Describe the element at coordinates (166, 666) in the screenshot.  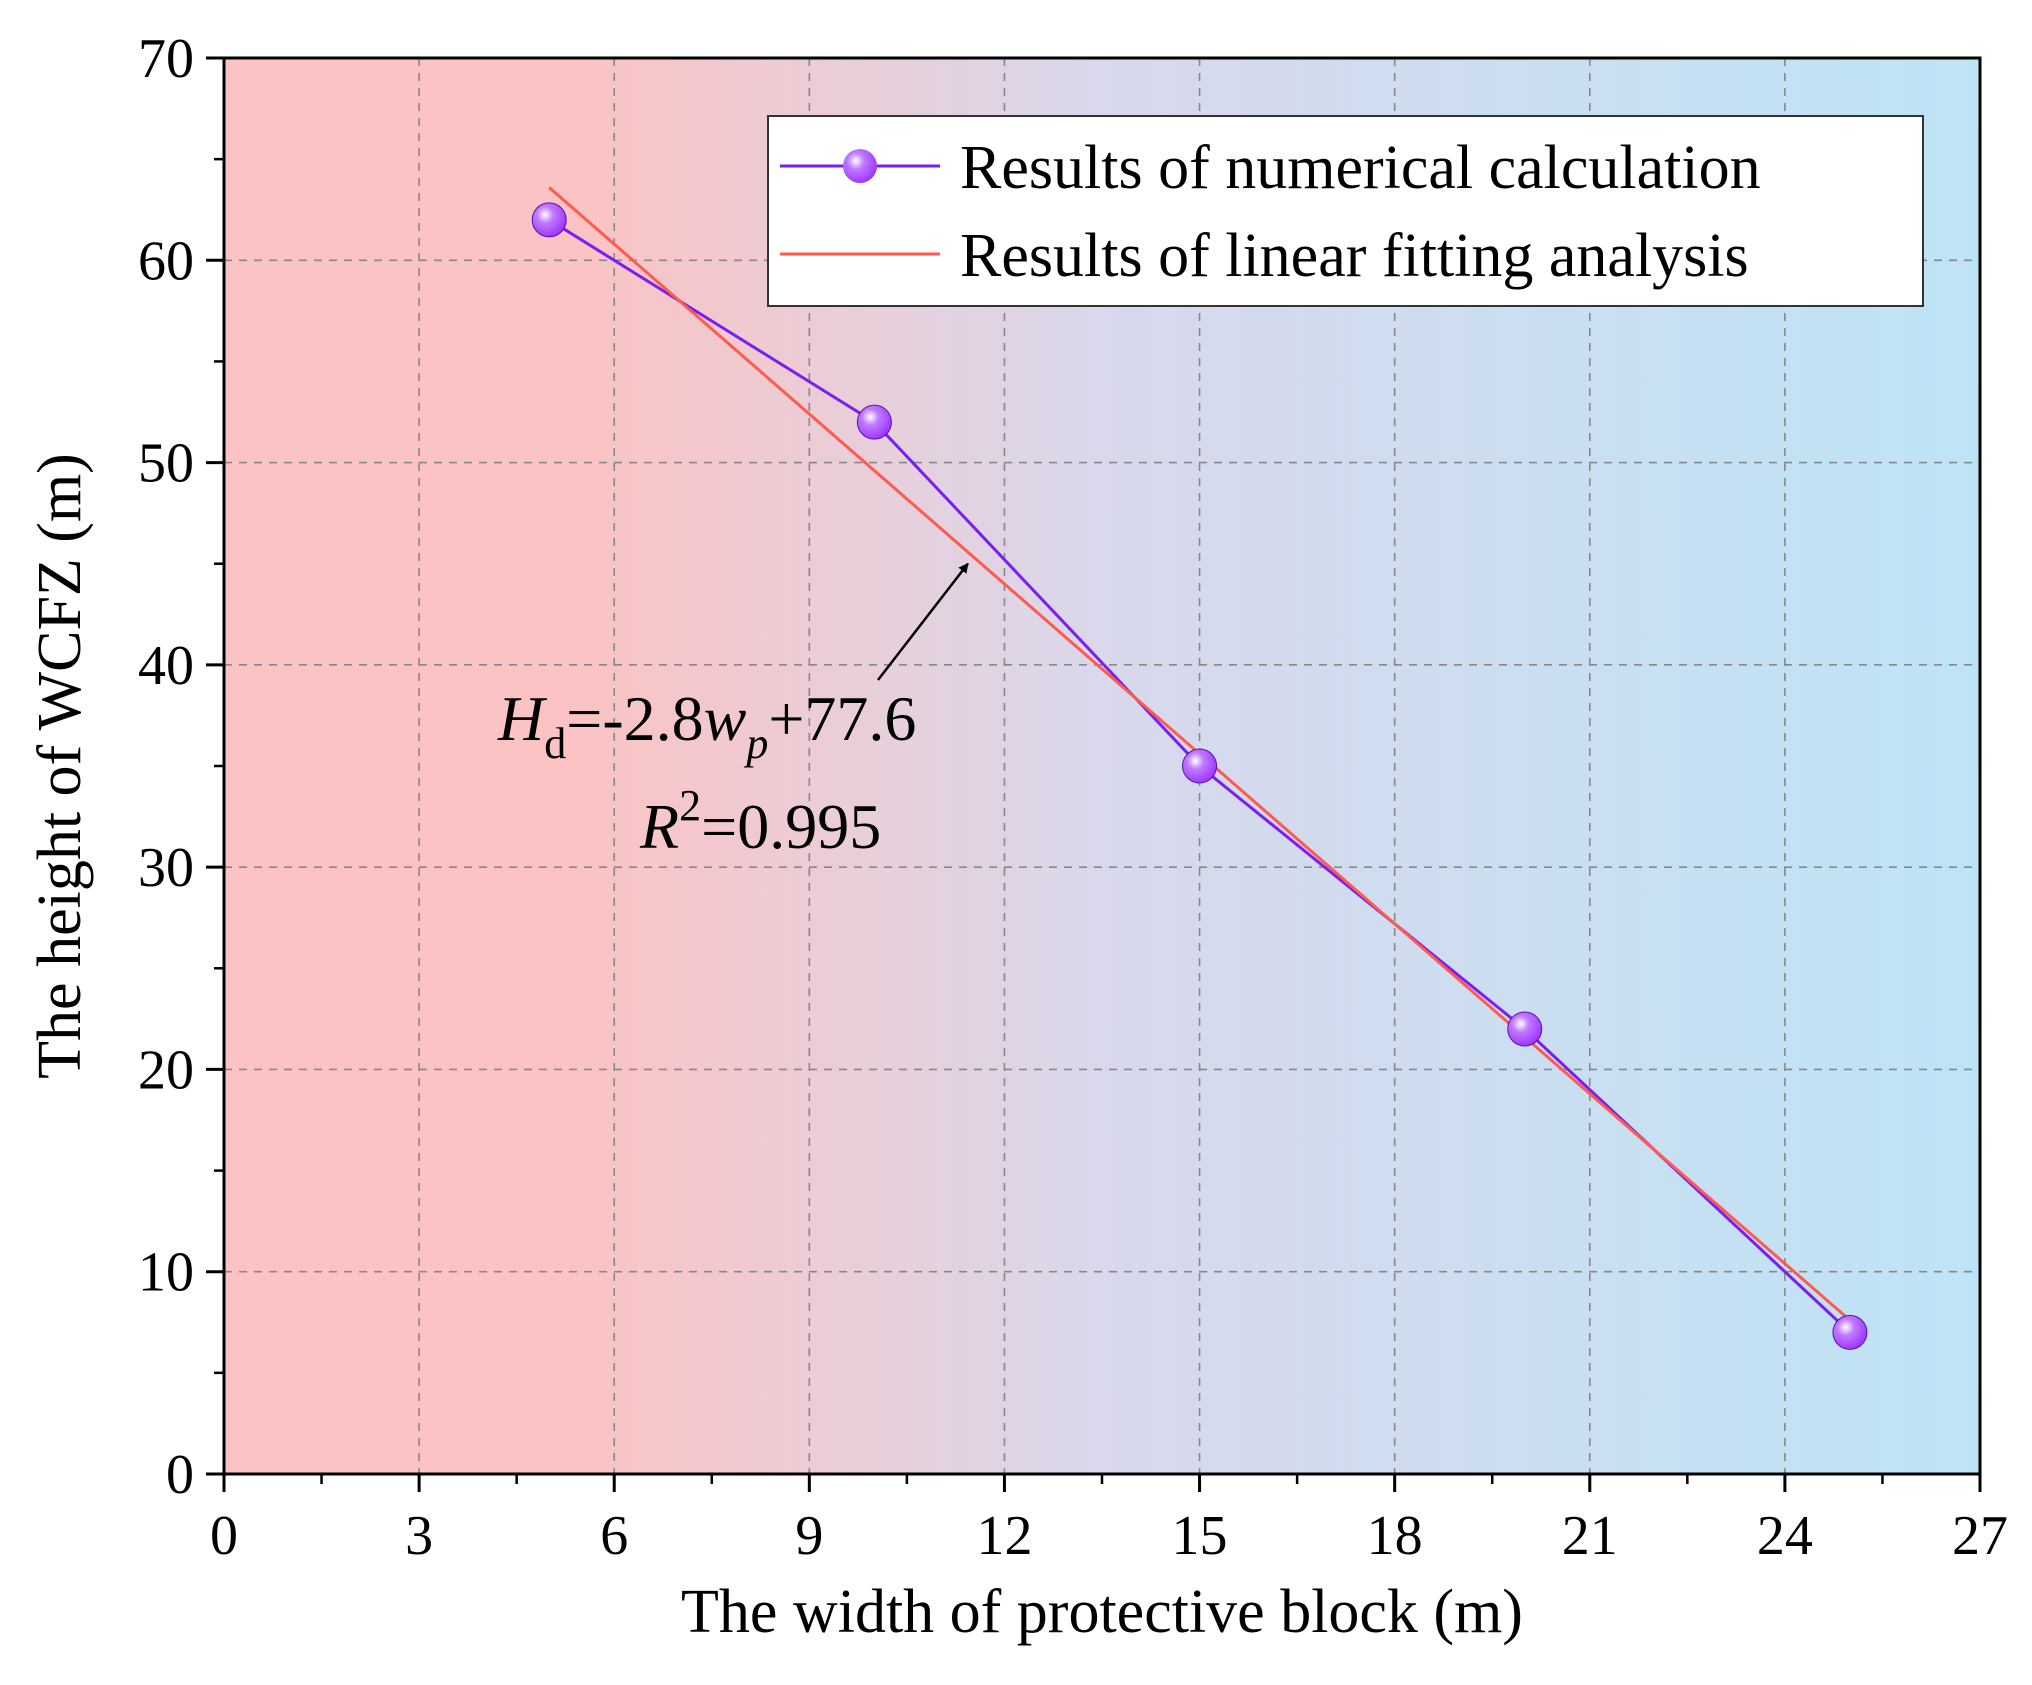
I see `y-tick-label: 40` at that location.